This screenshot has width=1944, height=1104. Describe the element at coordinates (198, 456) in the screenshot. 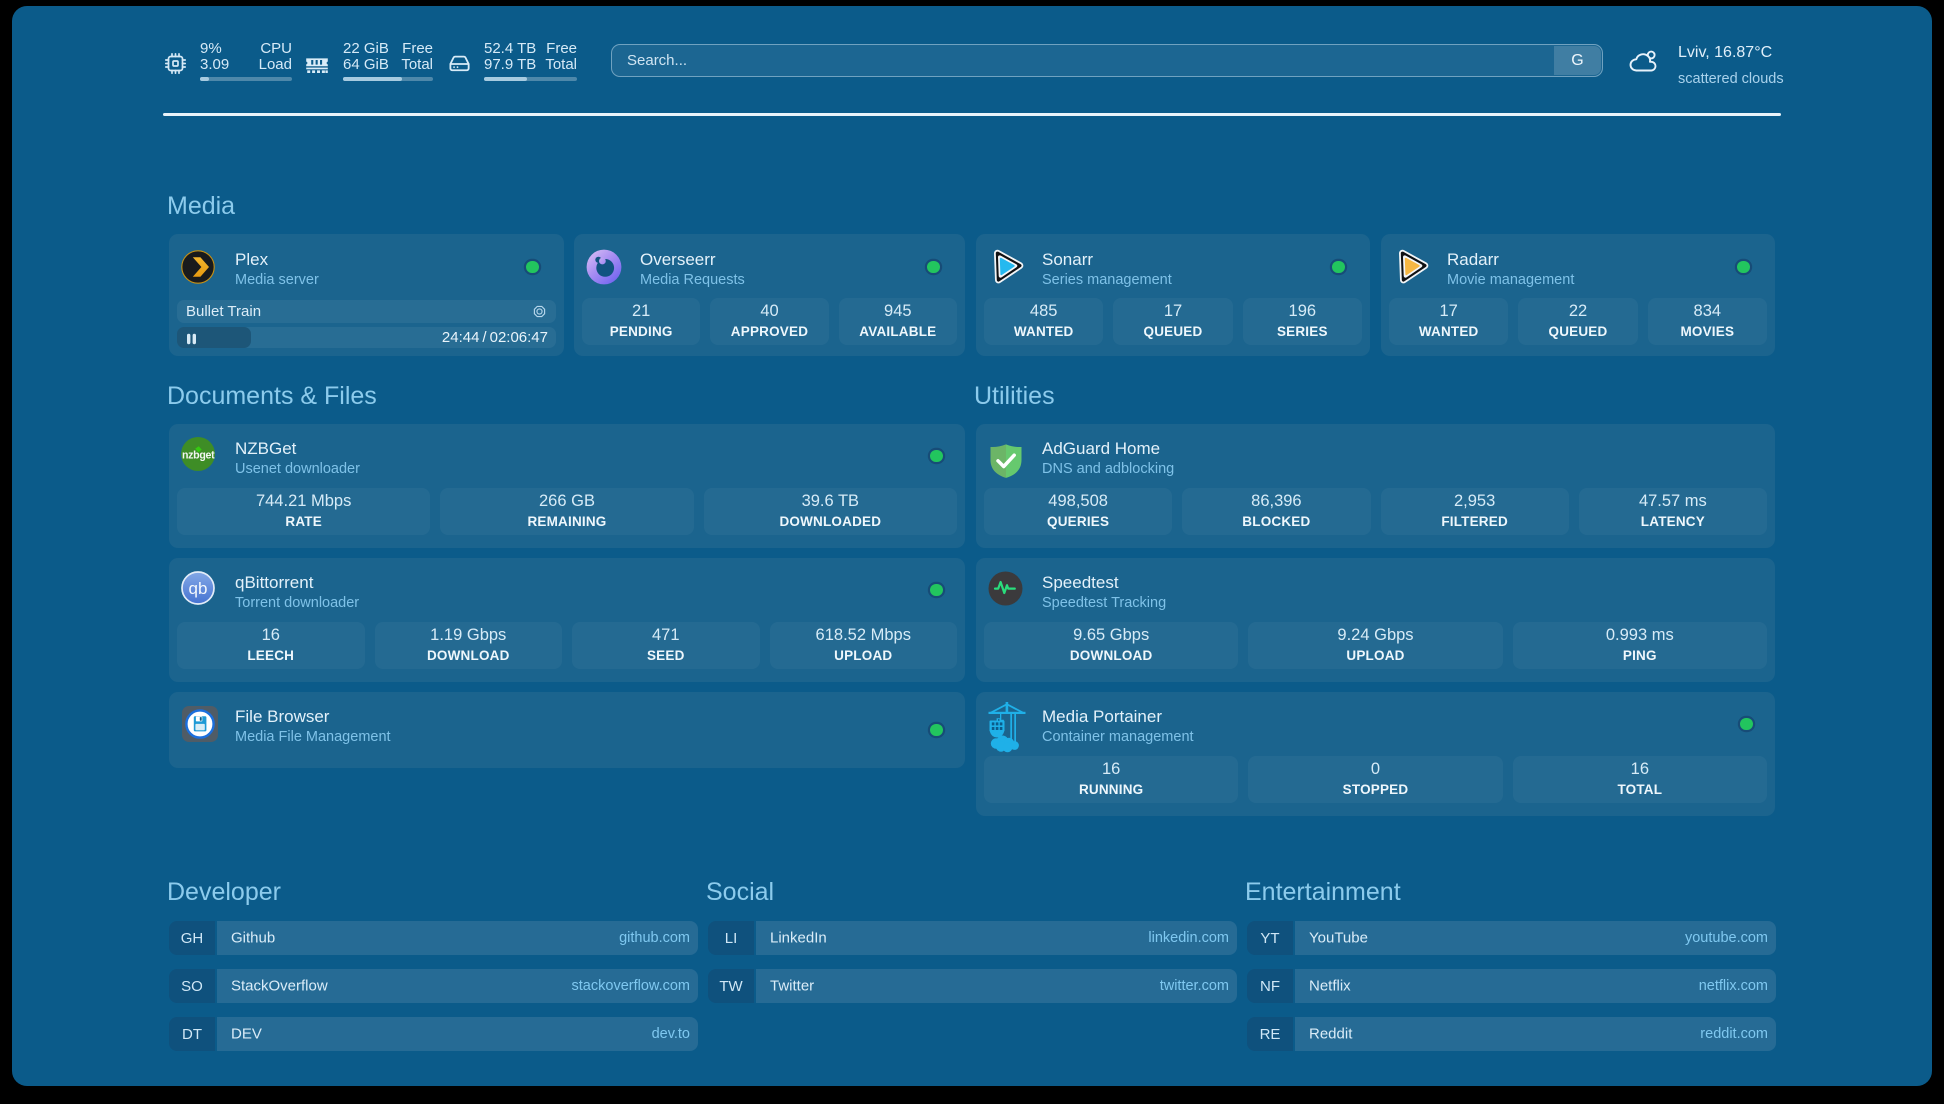

I see `svg-text: nzbget` at that location.